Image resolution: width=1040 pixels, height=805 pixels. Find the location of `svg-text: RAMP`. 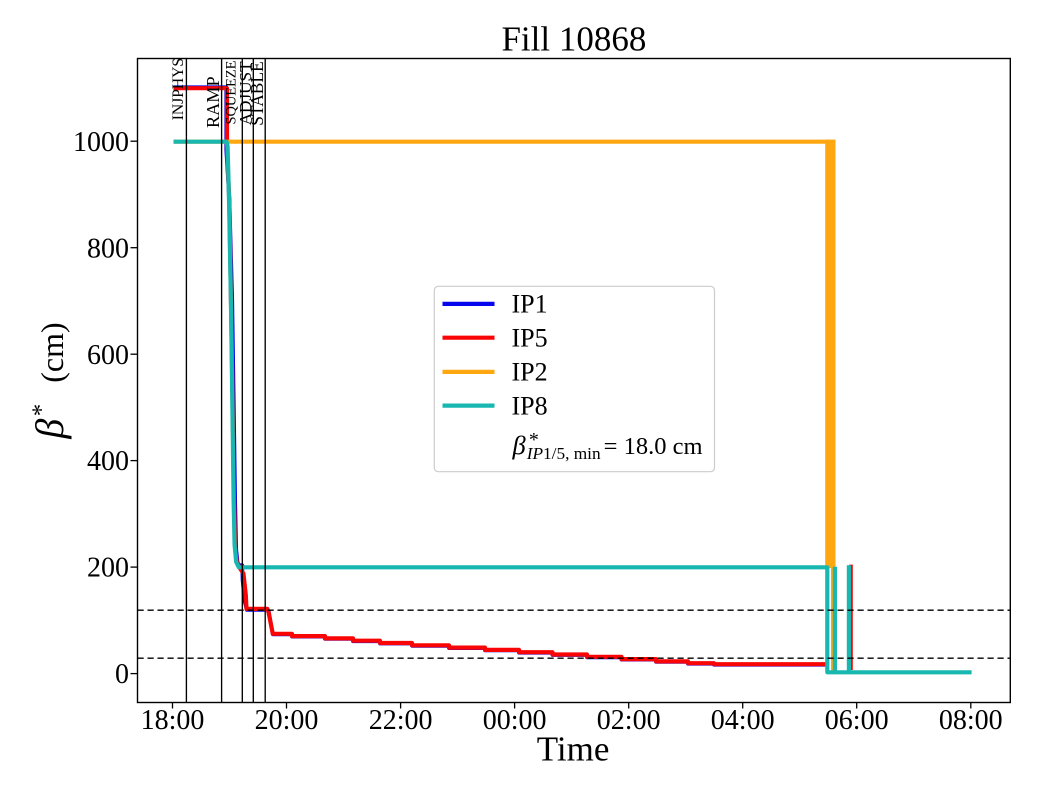

svg-text: RAMP is located at coordinates (213, 102).